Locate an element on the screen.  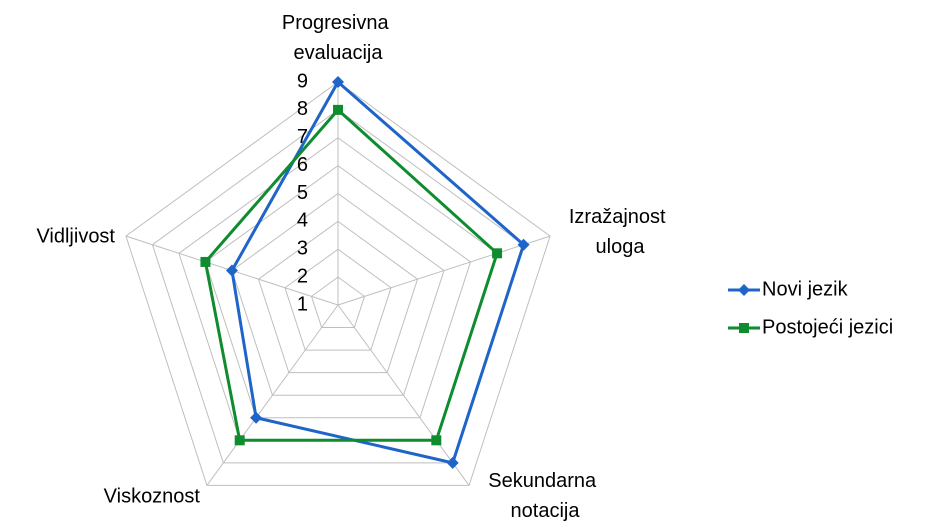
category-label: Progresivna evaluacija is located at coordinates (338, 38).